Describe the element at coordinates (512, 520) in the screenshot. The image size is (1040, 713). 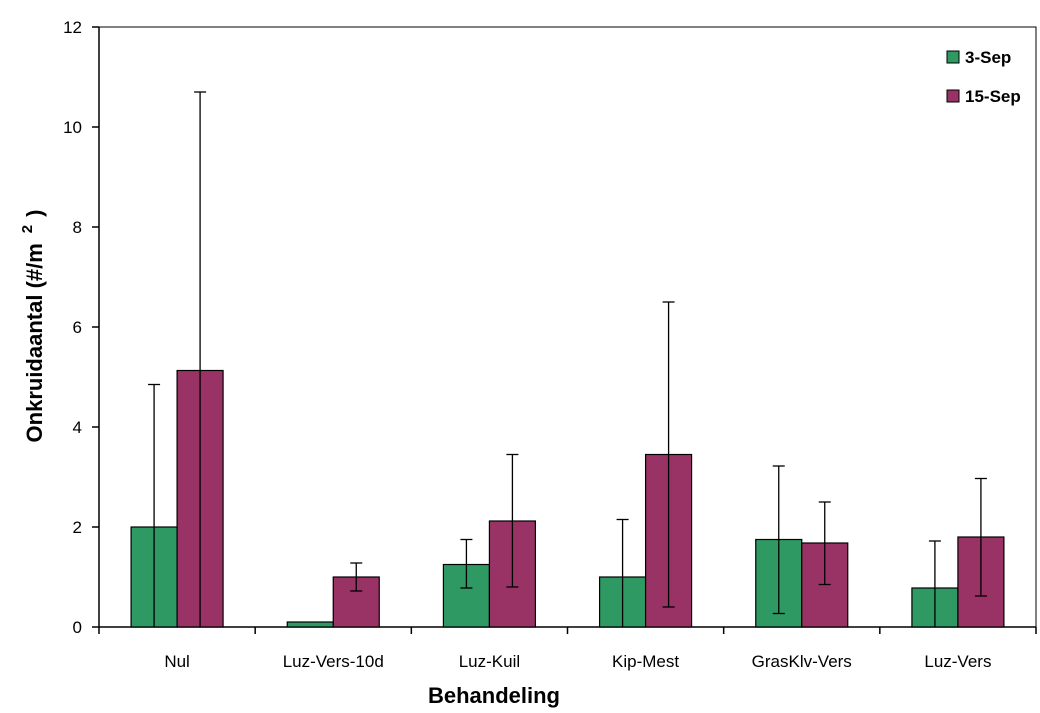
I see `error-bar-15-sep-luz-kuil` at that location.